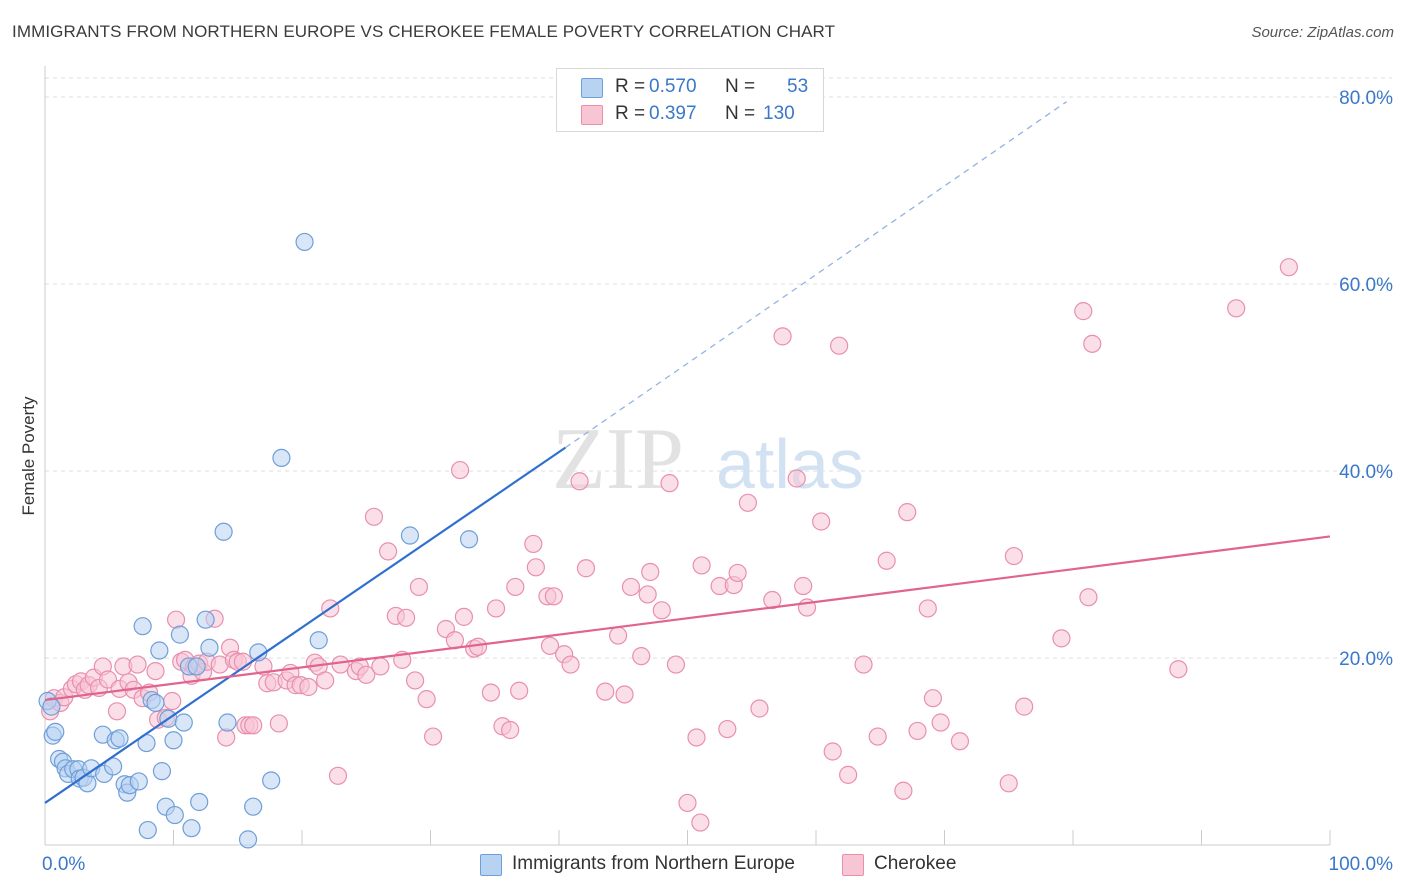 The height and width of the screenshot is (892, 1406). What do you see at coordinates (63, 864) in the screenshot?
I see `x-tick-label: 0.0%` at bounding box center [63, 864].